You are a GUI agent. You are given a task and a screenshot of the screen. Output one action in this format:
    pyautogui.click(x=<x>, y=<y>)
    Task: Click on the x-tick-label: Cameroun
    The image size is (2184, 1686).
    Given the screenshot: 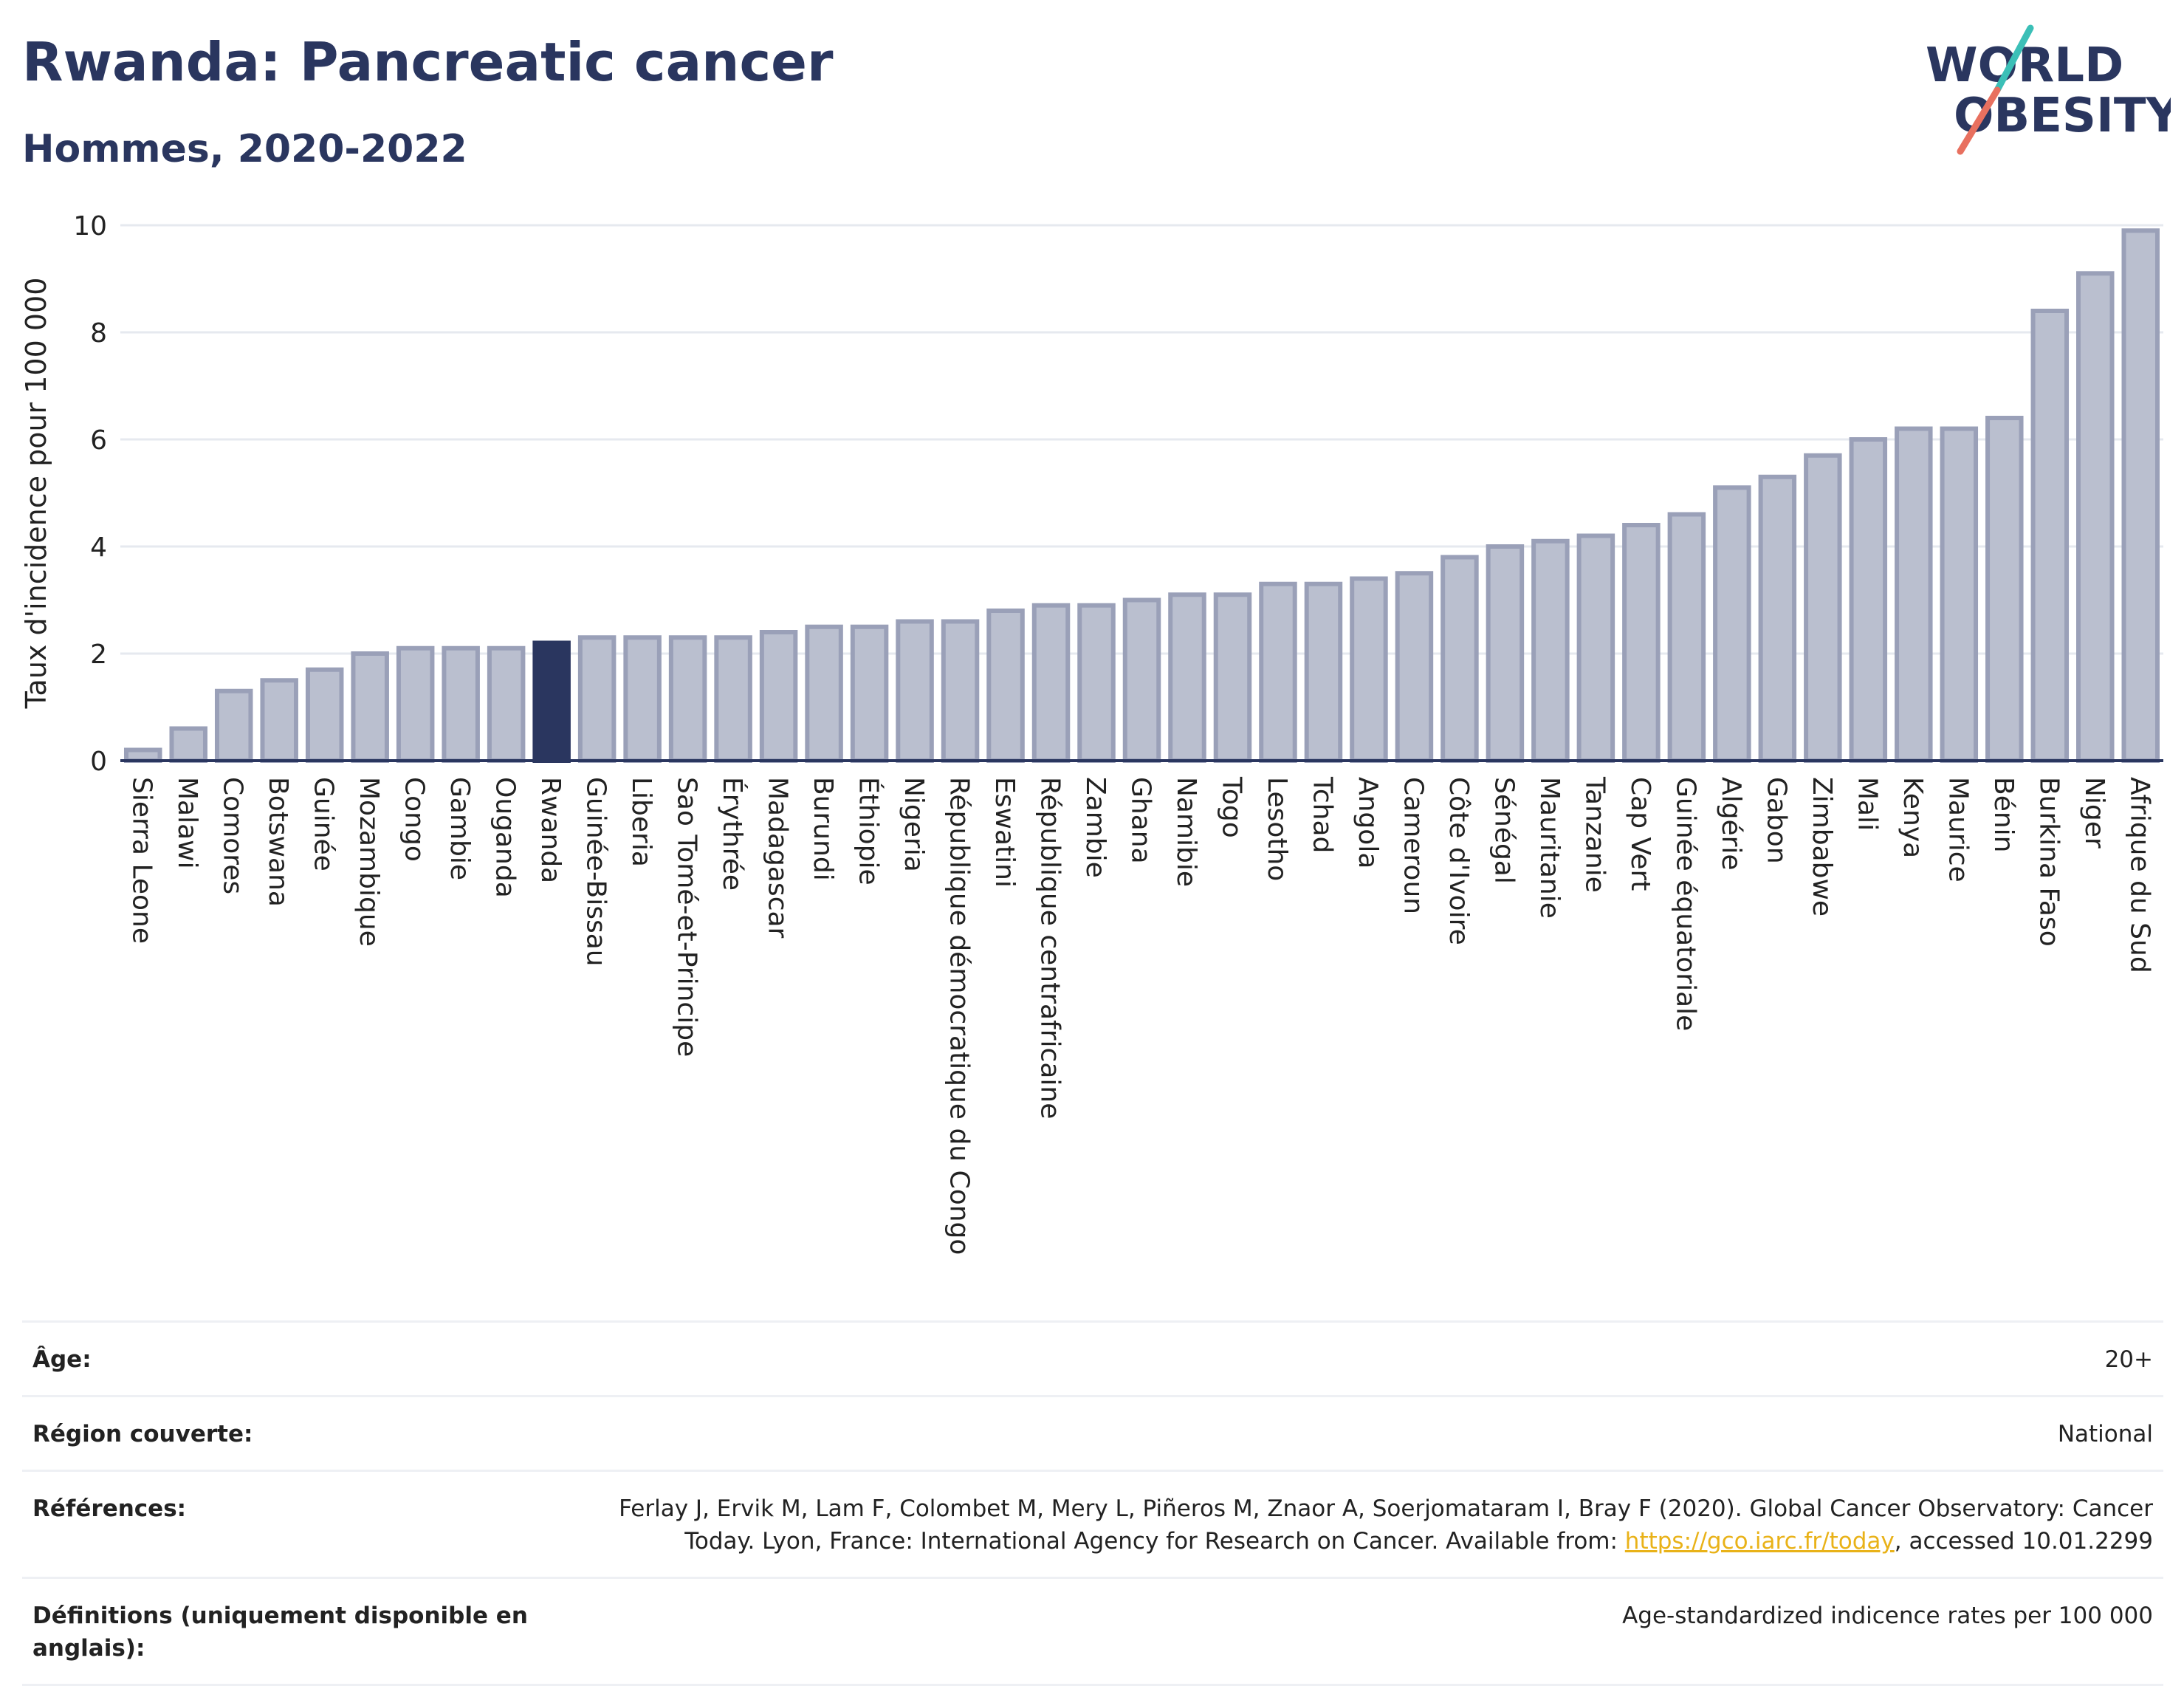 What is the action you would take?
    pyautogui.click(x=1413, y=845)
    